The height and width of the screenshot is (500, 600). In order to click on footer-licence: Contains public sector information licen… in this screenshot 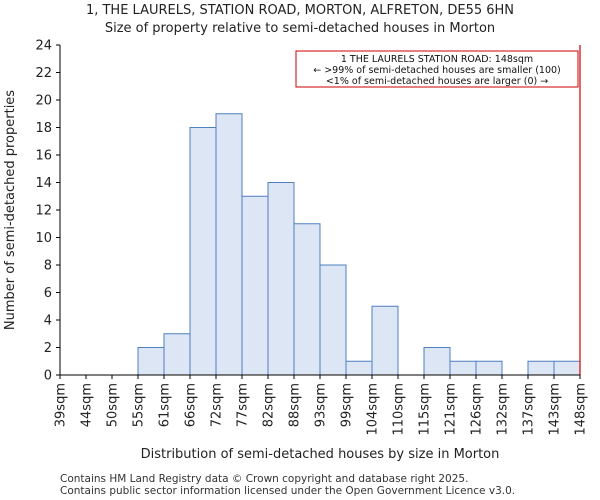, I will do `click(288, 491)`.